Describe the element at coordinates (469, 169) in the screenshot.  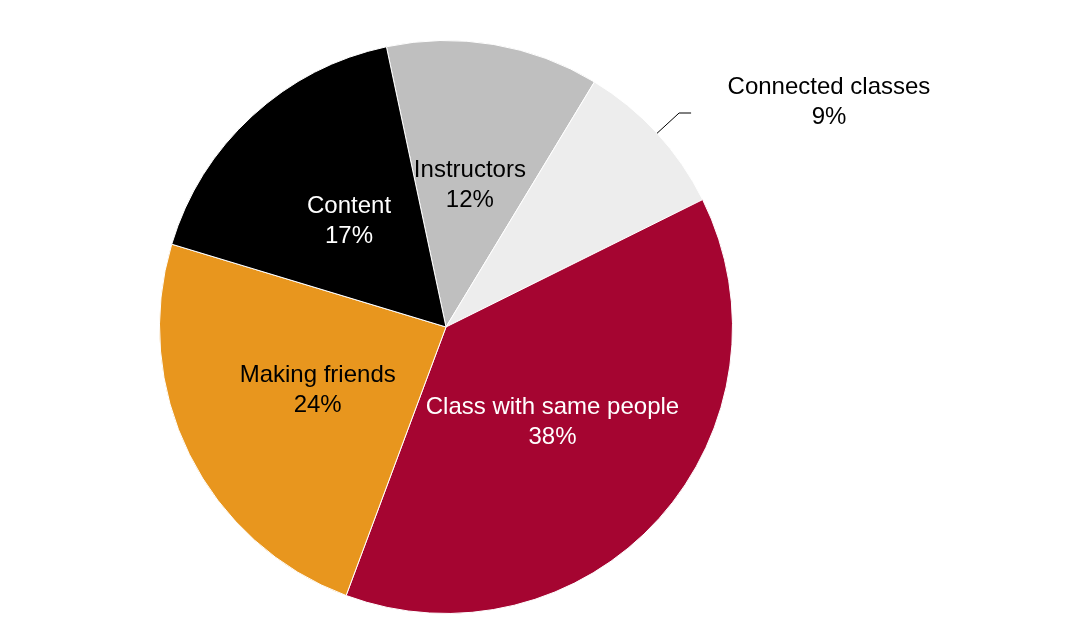
I see `slice-label: Instructors` at that location.